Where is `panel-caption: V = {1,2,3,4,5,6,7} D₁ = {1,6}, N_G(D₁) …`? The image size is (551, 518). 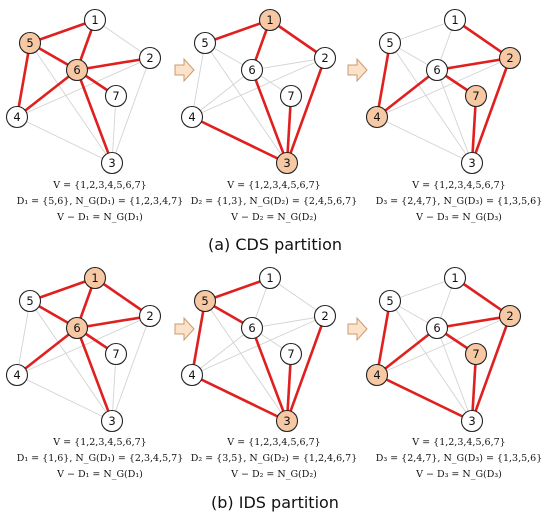
panel-caption: V = {1,2,3,4,5,6,7} D₁ = {1,6}, N_G(D₁) … is located at coordinates (100, 458).